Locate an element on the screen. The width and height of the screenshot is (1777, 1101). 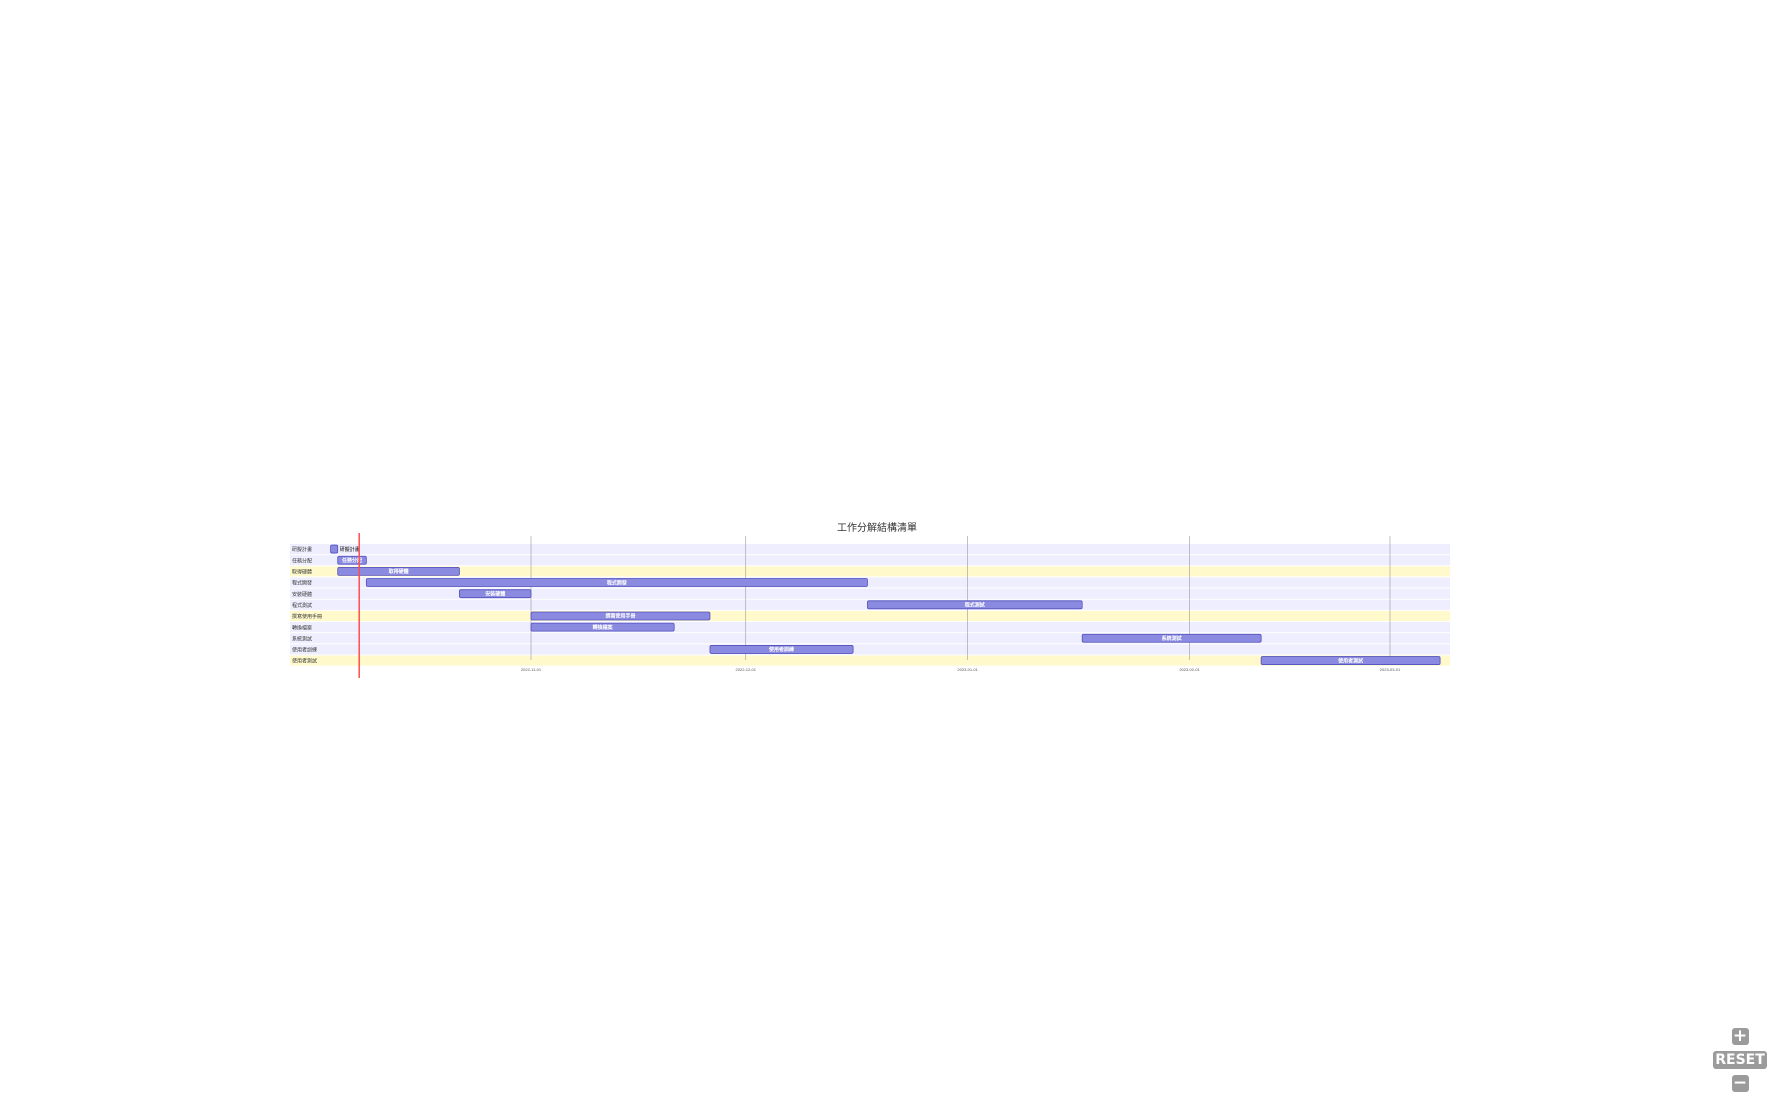
task-label: 轉換檔案 is located at coordinates (603, 627).